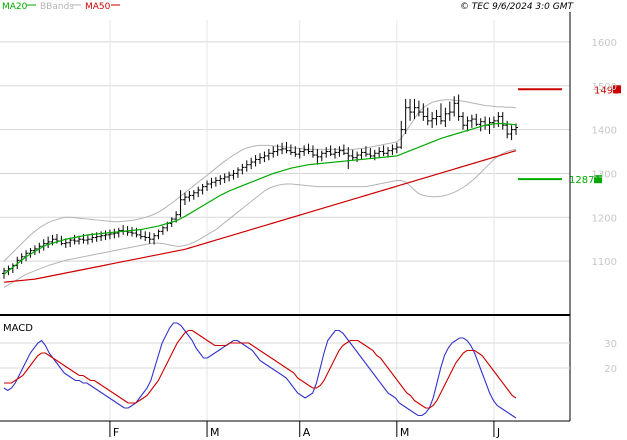 Image resolution: width=627 pixels, height=440 pixels. I want to click on price-y-tick-label: 1500, so click(604, 87).